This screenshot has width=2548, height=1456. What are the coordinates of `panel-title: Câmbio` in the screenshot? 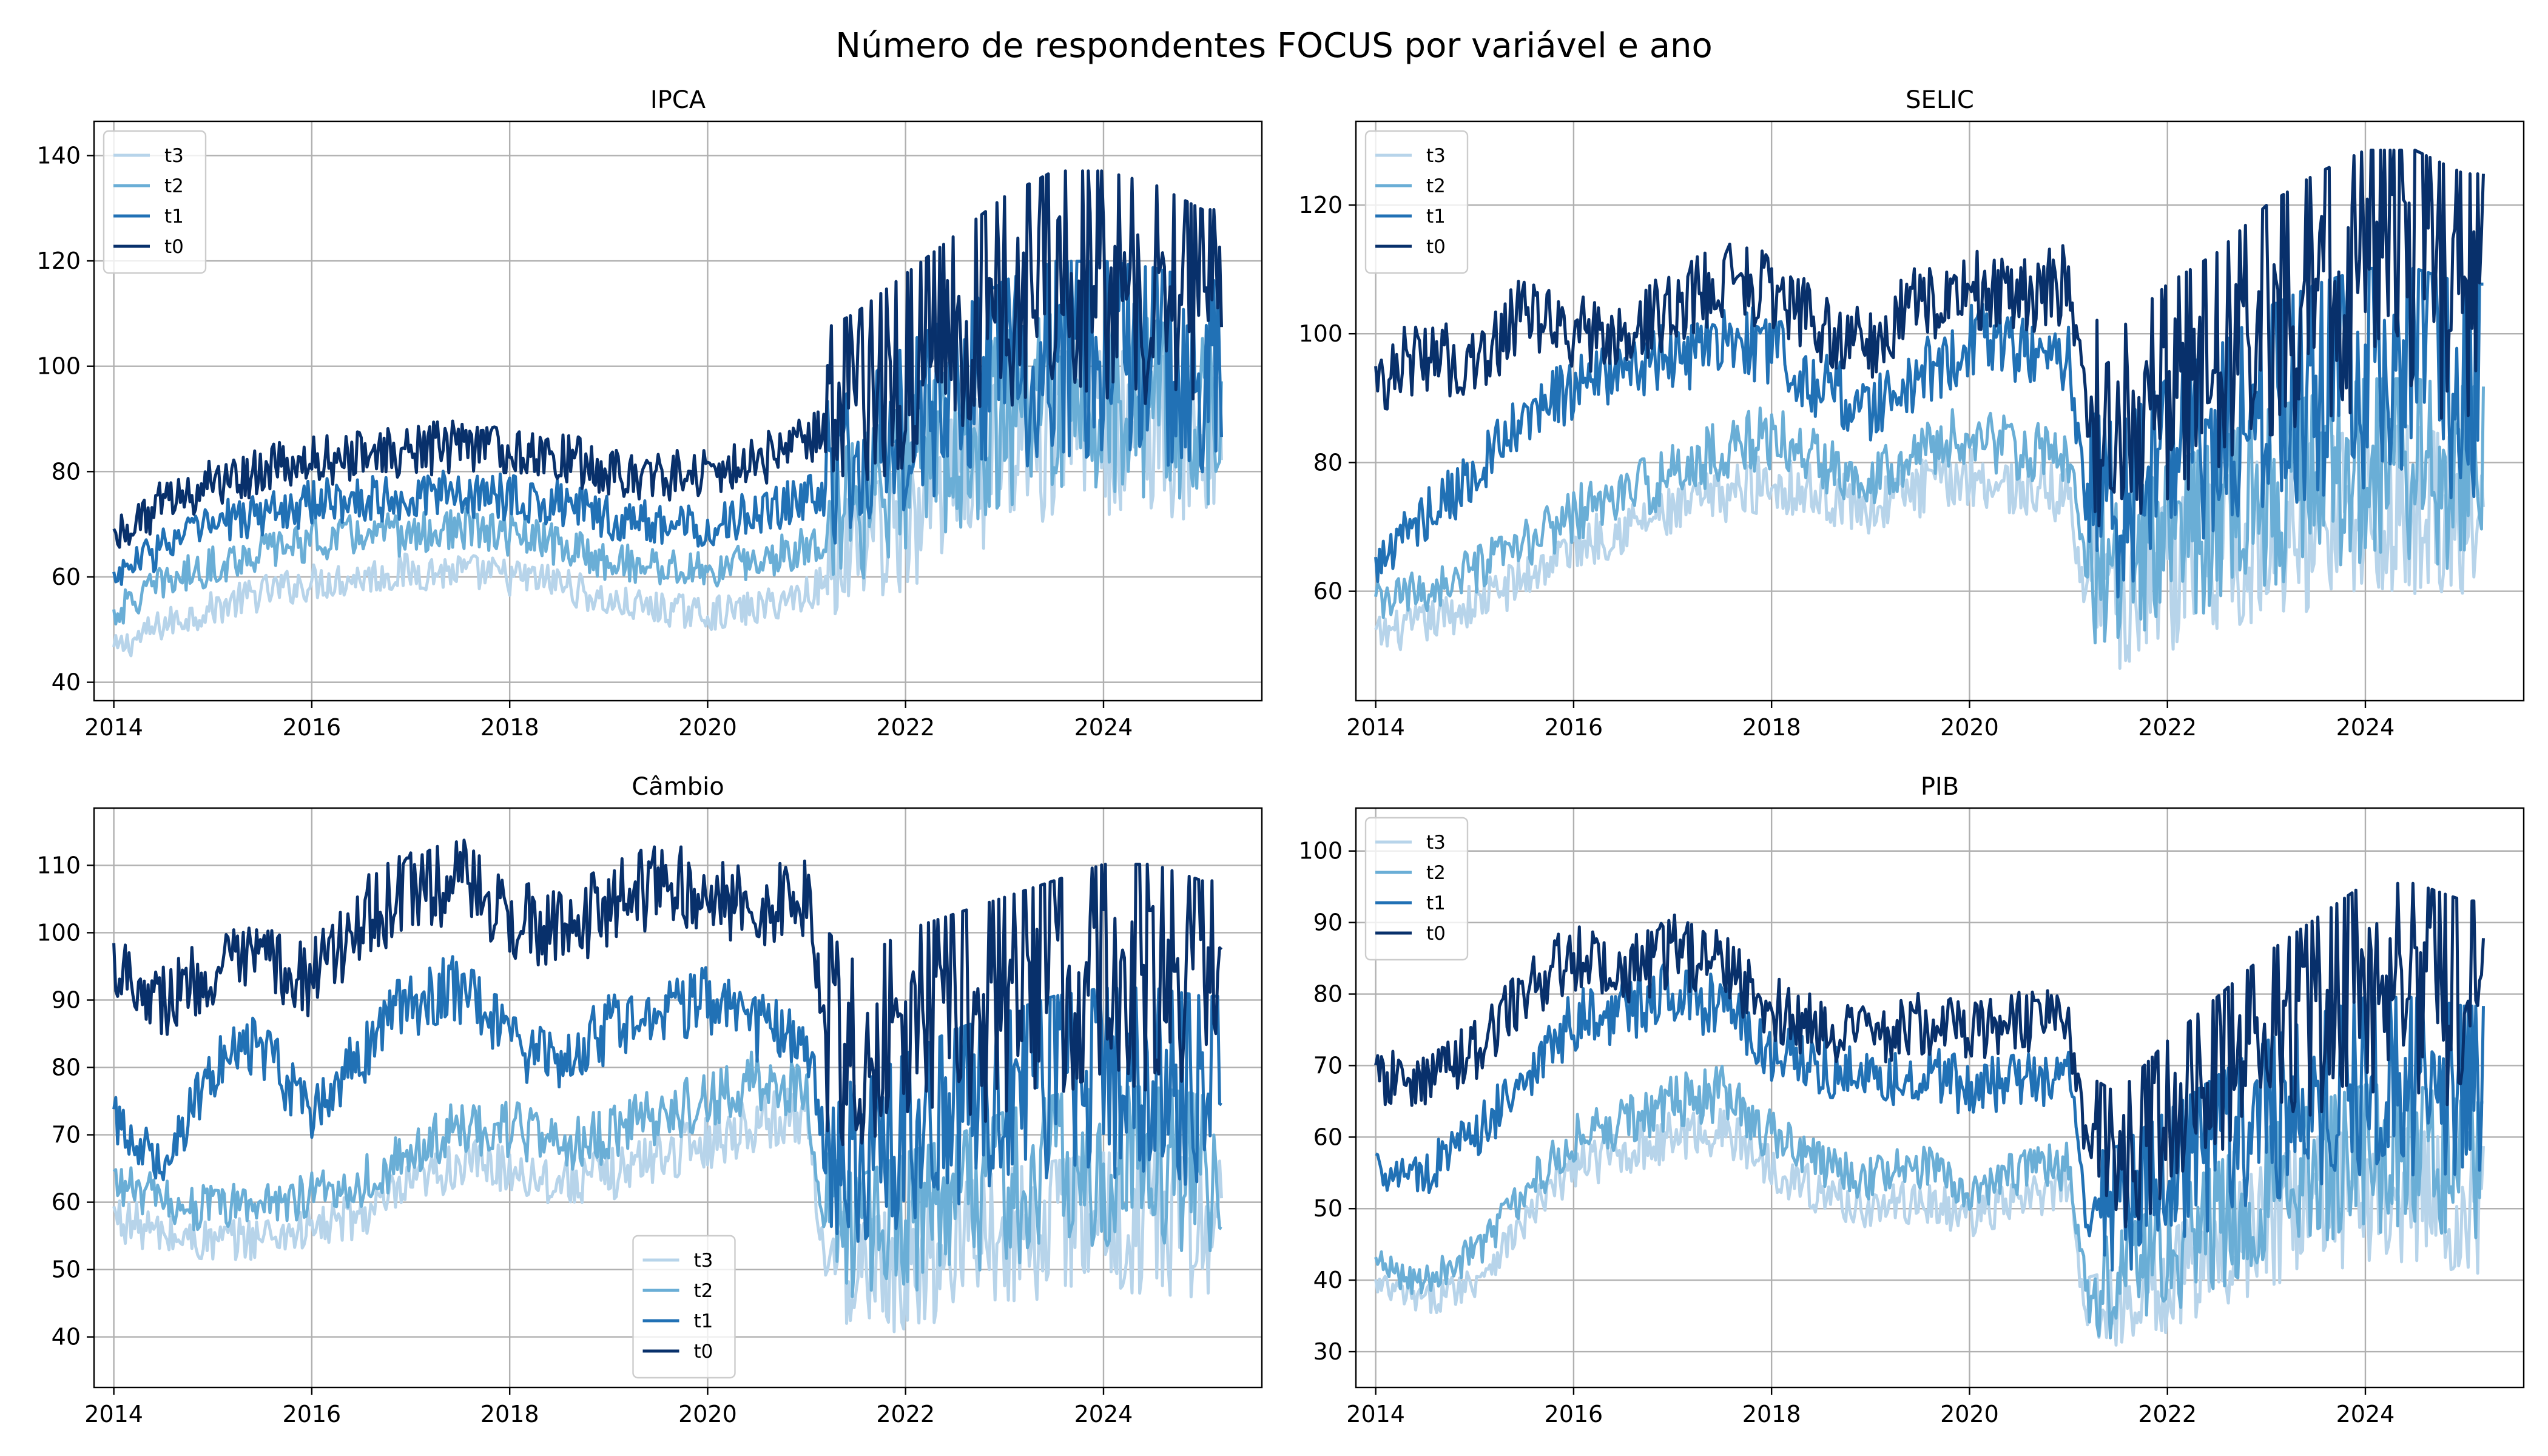 It's located at (678, 787).